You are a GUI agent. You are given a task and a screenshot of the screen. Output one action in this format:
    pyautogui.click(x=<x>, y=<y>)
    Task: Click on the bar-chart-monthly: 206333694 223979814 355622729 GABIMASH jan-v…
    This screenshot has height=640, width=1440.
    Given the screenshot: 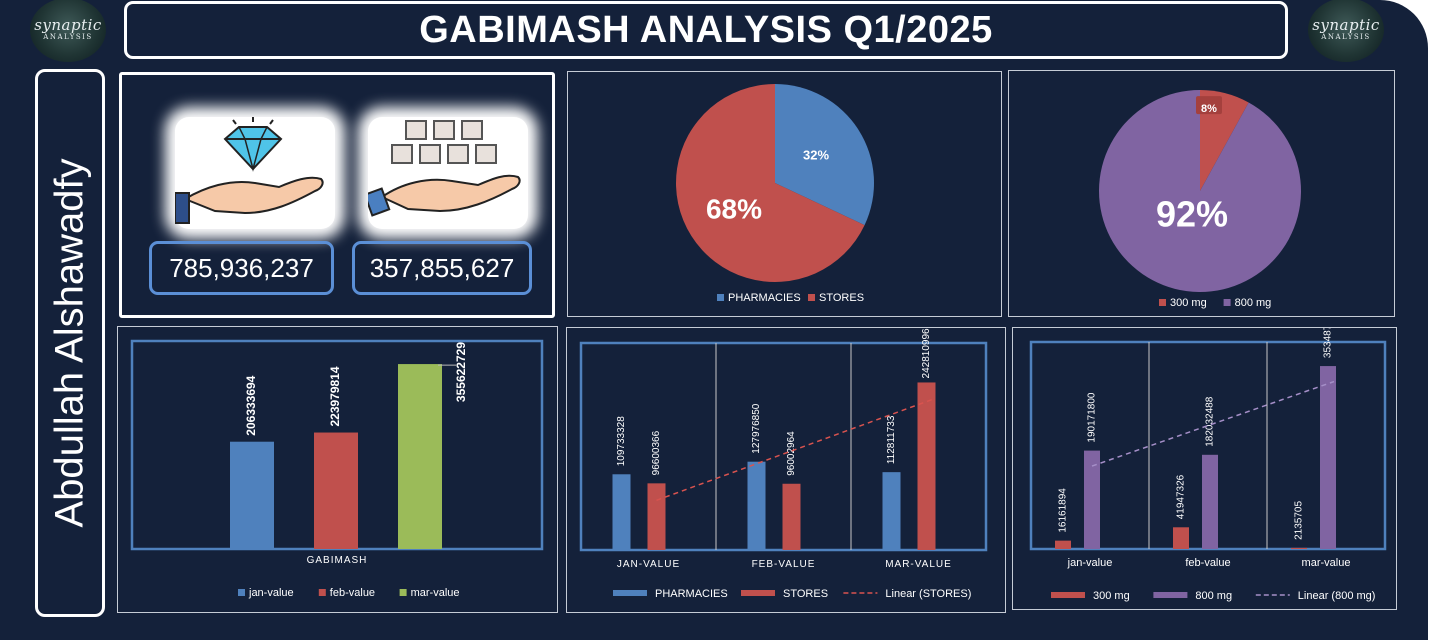 What is the action you would take?
    pyautogui.click(x=337, y=469)
    